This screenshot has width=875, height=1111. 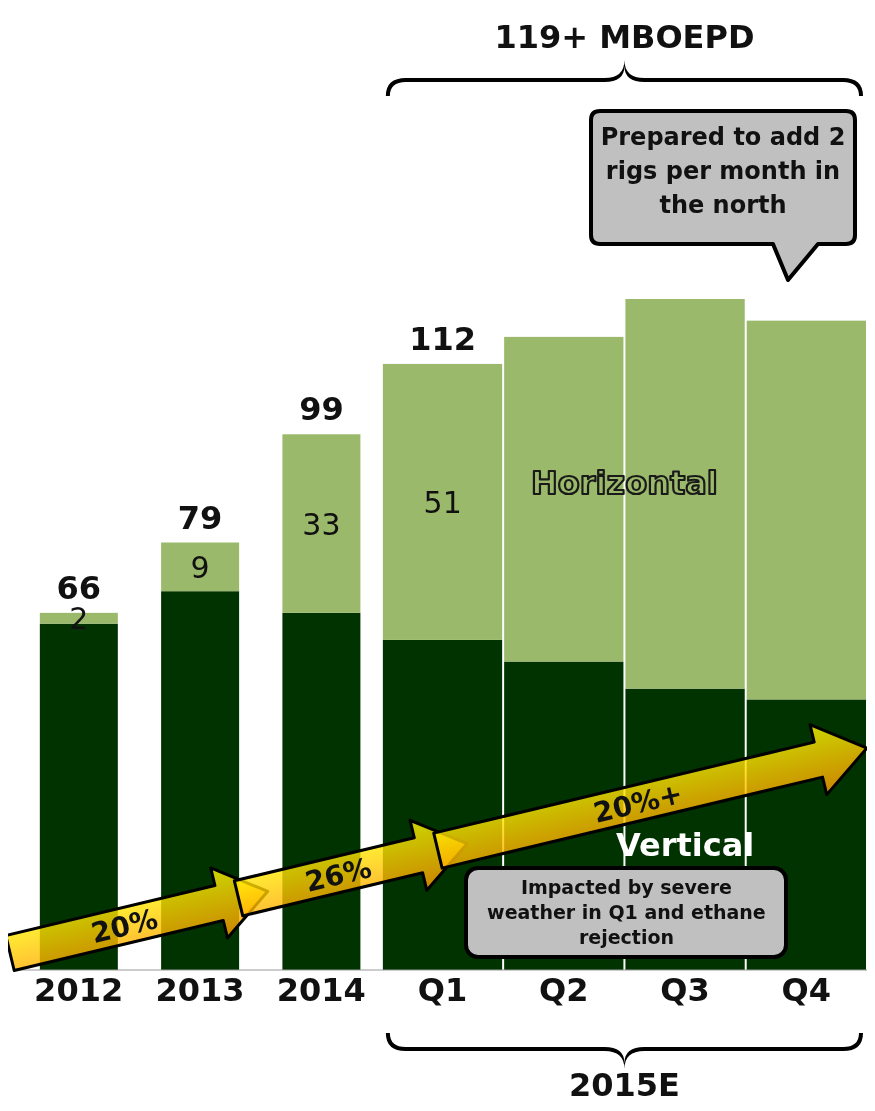 I want to click on data-label: 51, so click(x=442, y=502).